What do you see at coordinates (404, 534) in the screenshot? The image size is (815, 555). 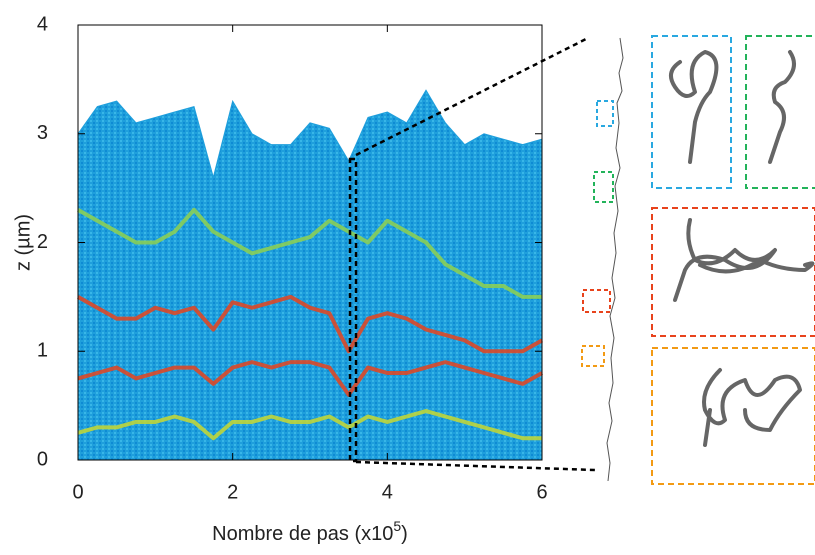 I see `x-label-close: )` at bounding box center [404, 534].